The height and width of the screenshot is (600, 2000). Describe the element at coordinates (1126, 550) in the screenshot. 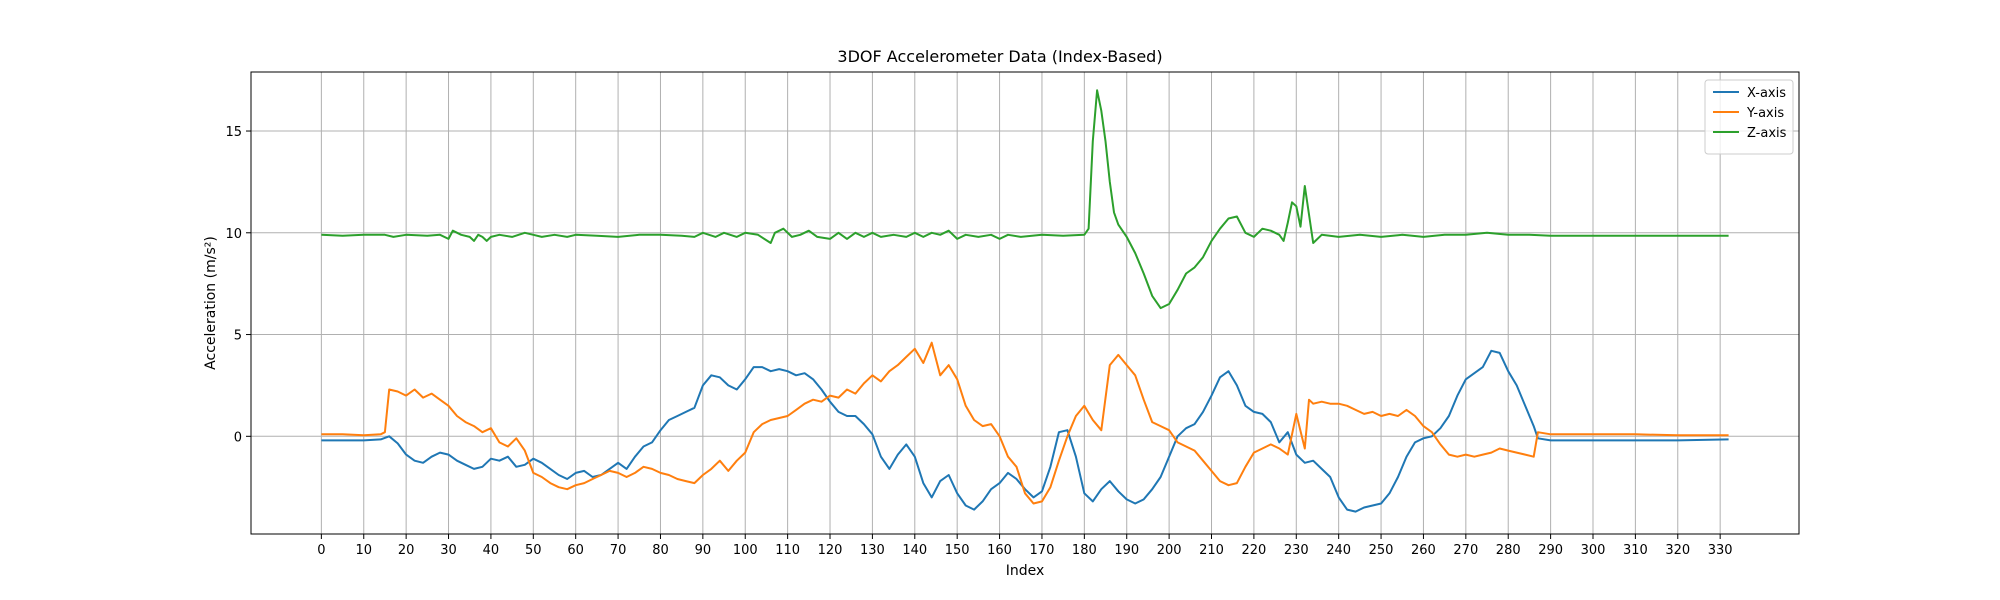

I see `x-tick-label: 190` at that location.